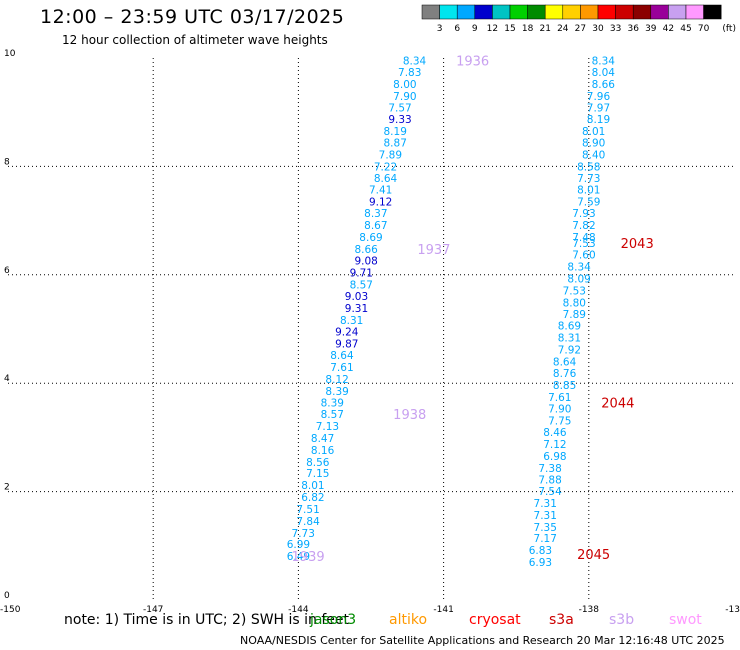  I want to click on wave-height-point: 8.12, so click(336, 380).